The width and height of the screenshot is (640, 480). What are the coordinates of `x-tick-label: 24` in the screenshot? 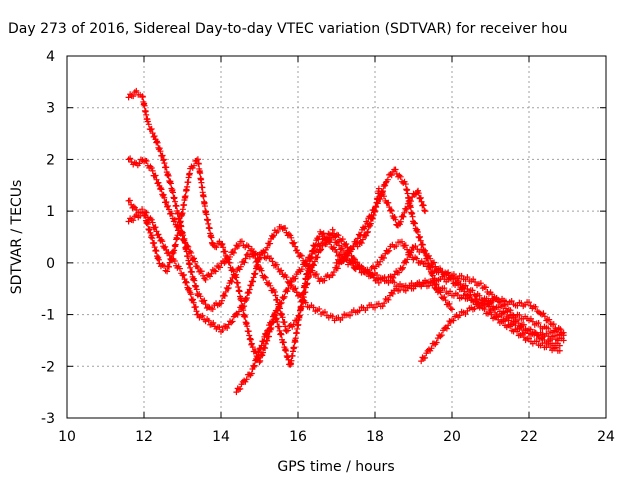 It's located at (606, 437).